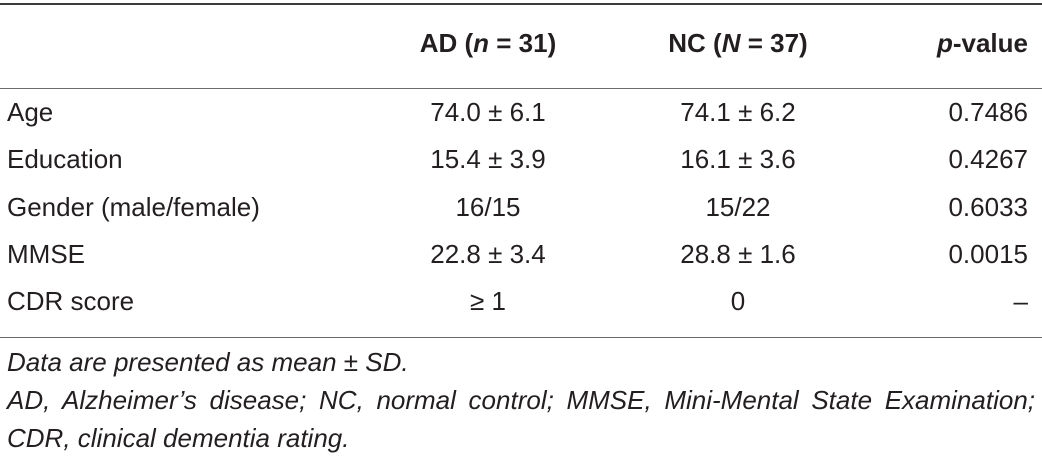 The image size is (1042, 460). I want to click on table-row: Education 15.4 ± 3.9 16.1 ± 3.6 0.4267, so click(521, 159).